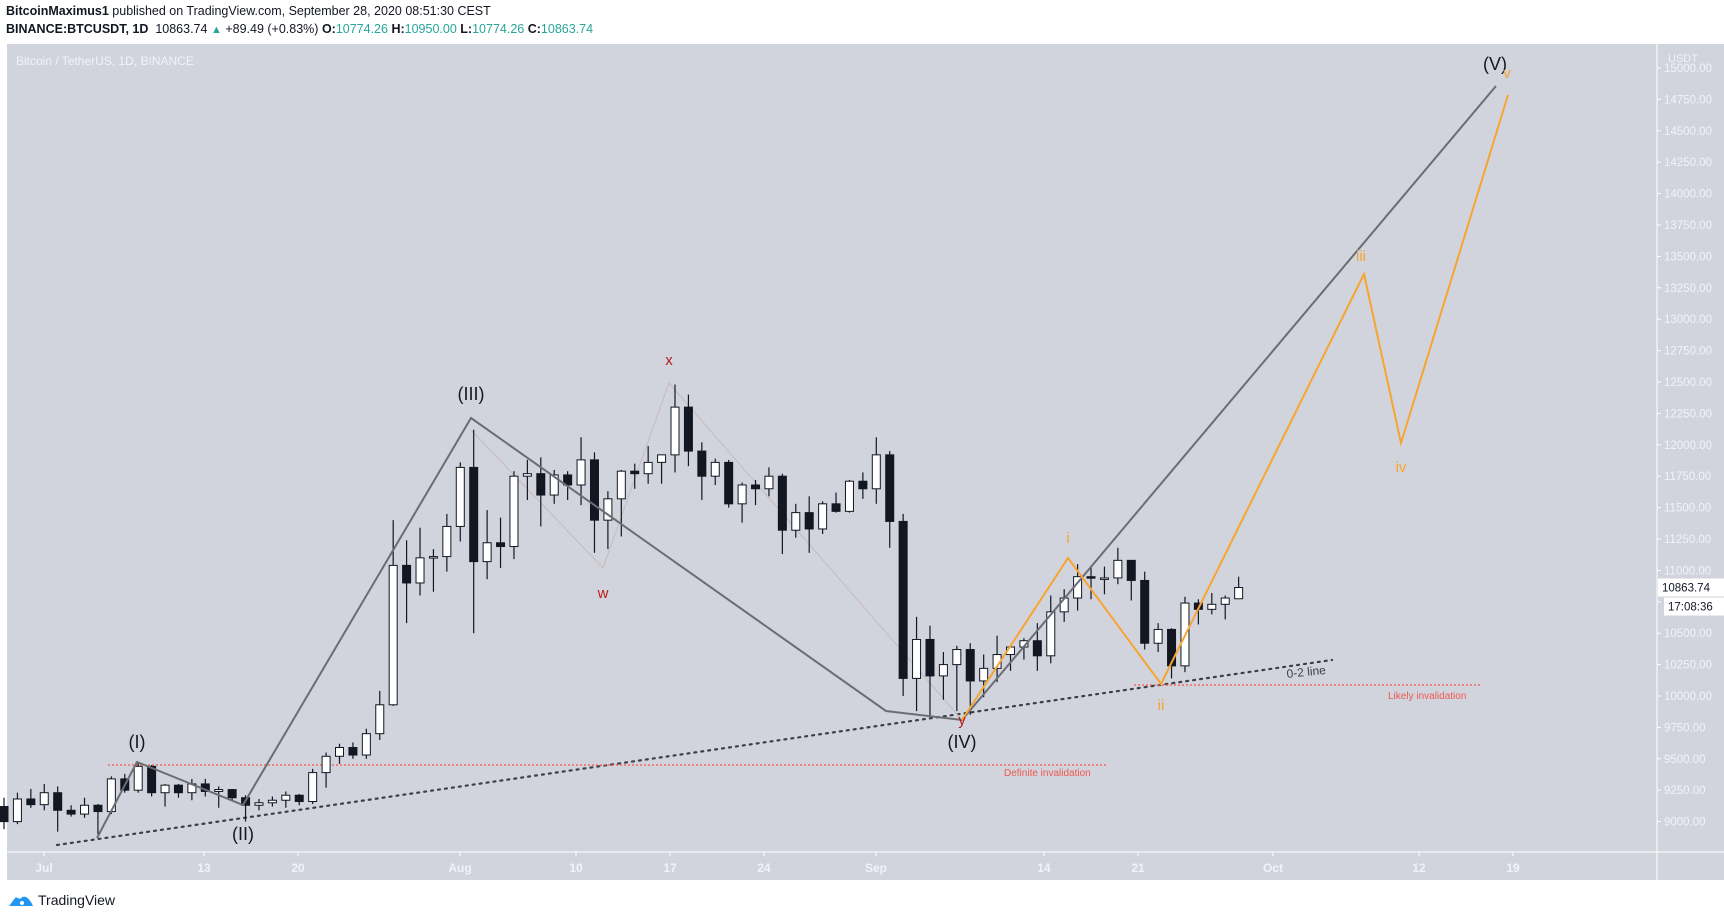 Image resolution: width=1724 pixels, height=918 pixels. Describe the element at coordinates (1688, 257) in the screenshot. I see `price-tick-label: 13500.00` at that location.